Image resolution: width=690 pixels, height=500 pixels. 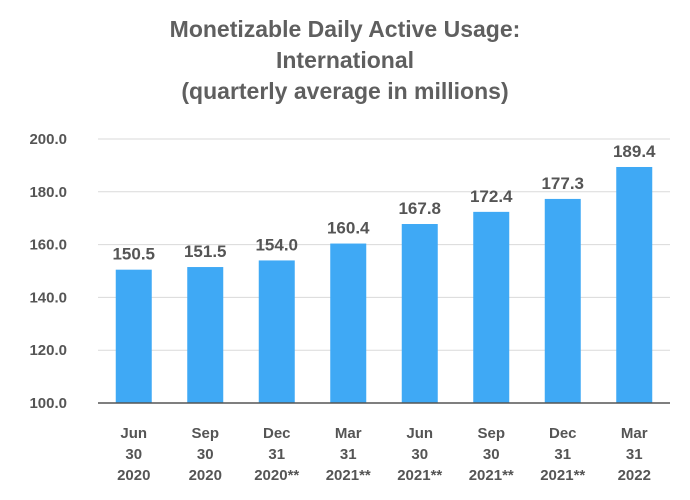 I want to click on data-label: 177.3, so click(x=562, y=183).